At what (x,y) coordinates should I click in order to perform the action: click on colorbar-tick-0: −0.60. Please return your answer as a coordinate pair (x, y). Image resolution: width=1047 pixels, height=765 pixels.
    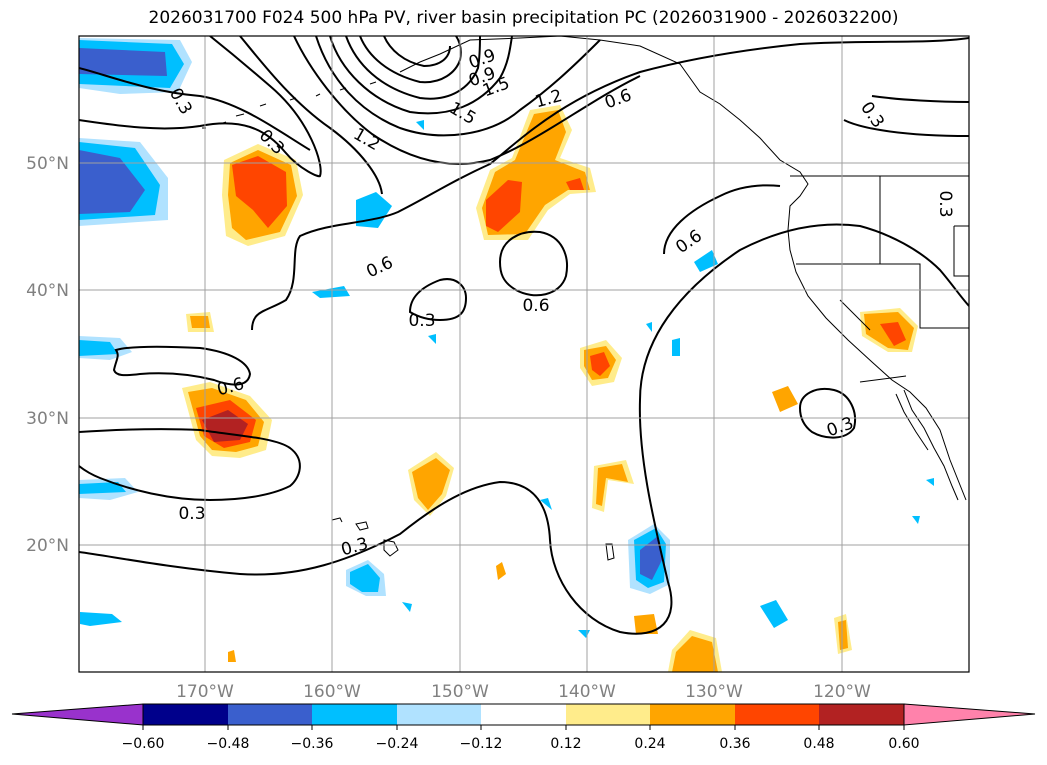
    Looking at the image, I should click on (143, 744).